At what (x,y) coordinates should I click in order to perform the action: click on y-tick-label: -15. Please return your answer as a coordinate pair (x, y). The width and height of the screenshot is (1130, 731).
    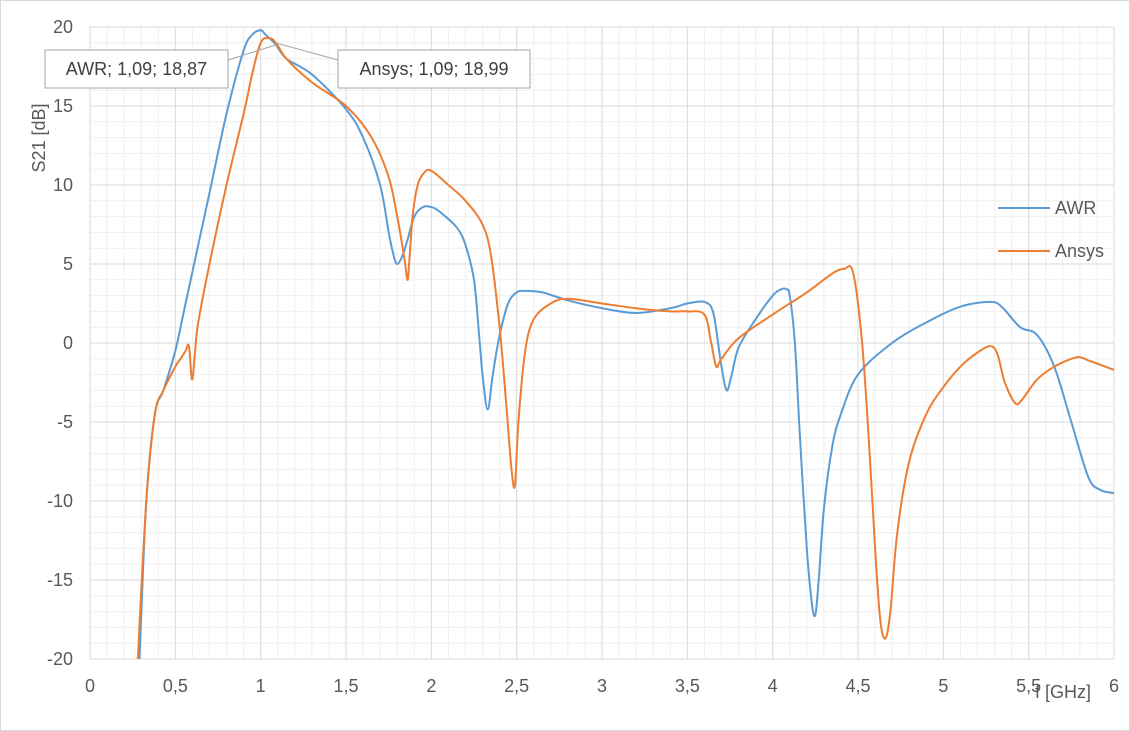
    Looking at the image, I should click on (60, 580).